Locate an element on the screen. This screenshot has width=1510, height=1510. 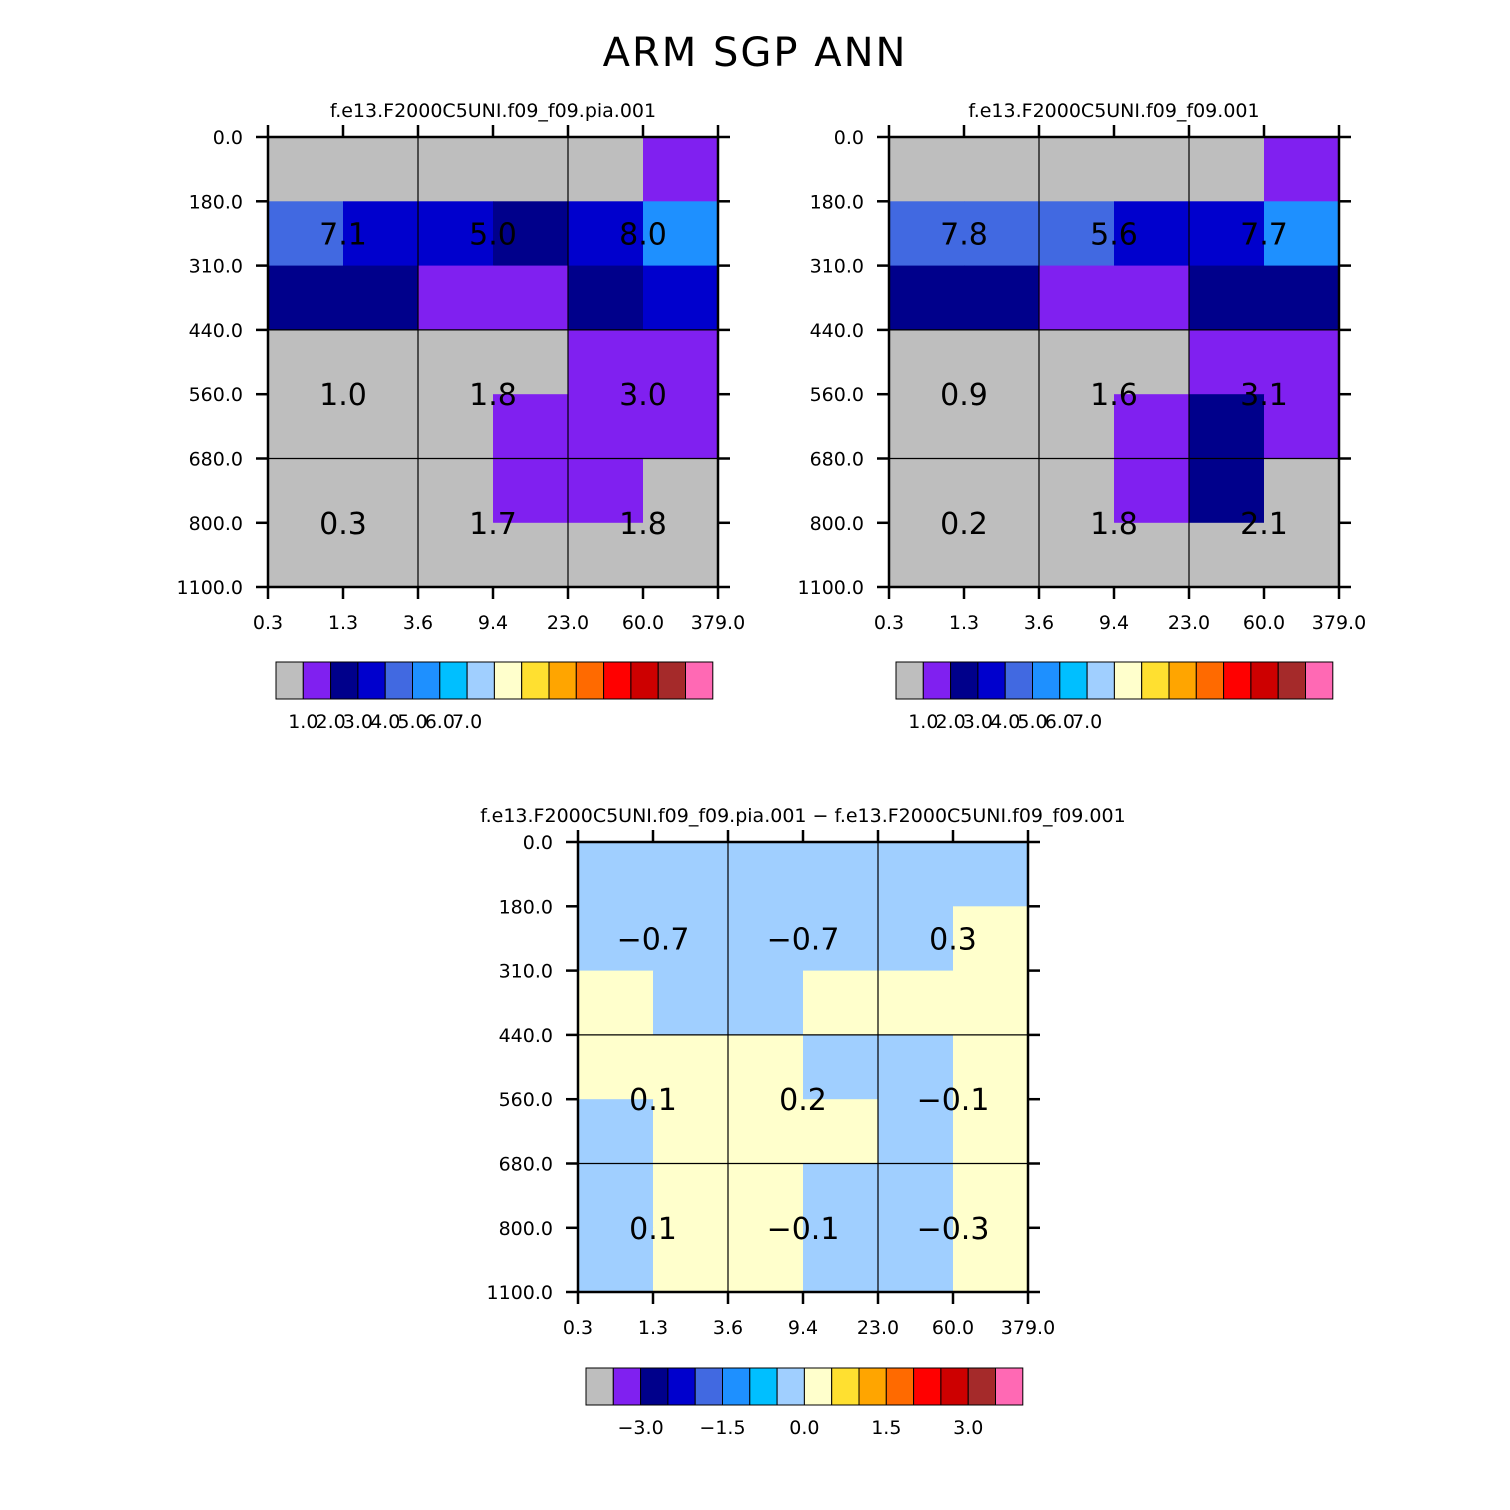
y-tick-label: 180.0 is located at coordinates (526, 907).